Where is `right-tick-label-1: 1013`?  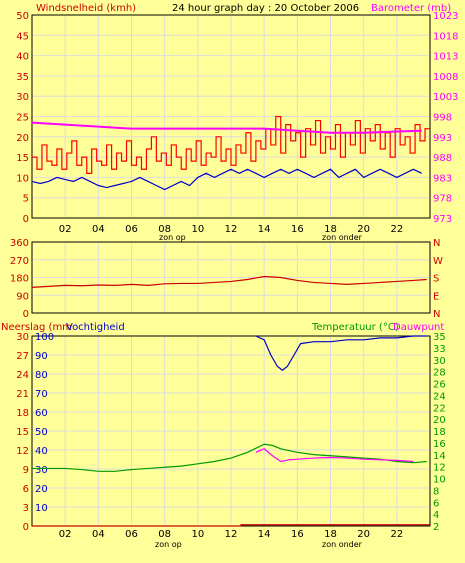
right-tick-label-1: 1013 is located at coordinates (445, 57).